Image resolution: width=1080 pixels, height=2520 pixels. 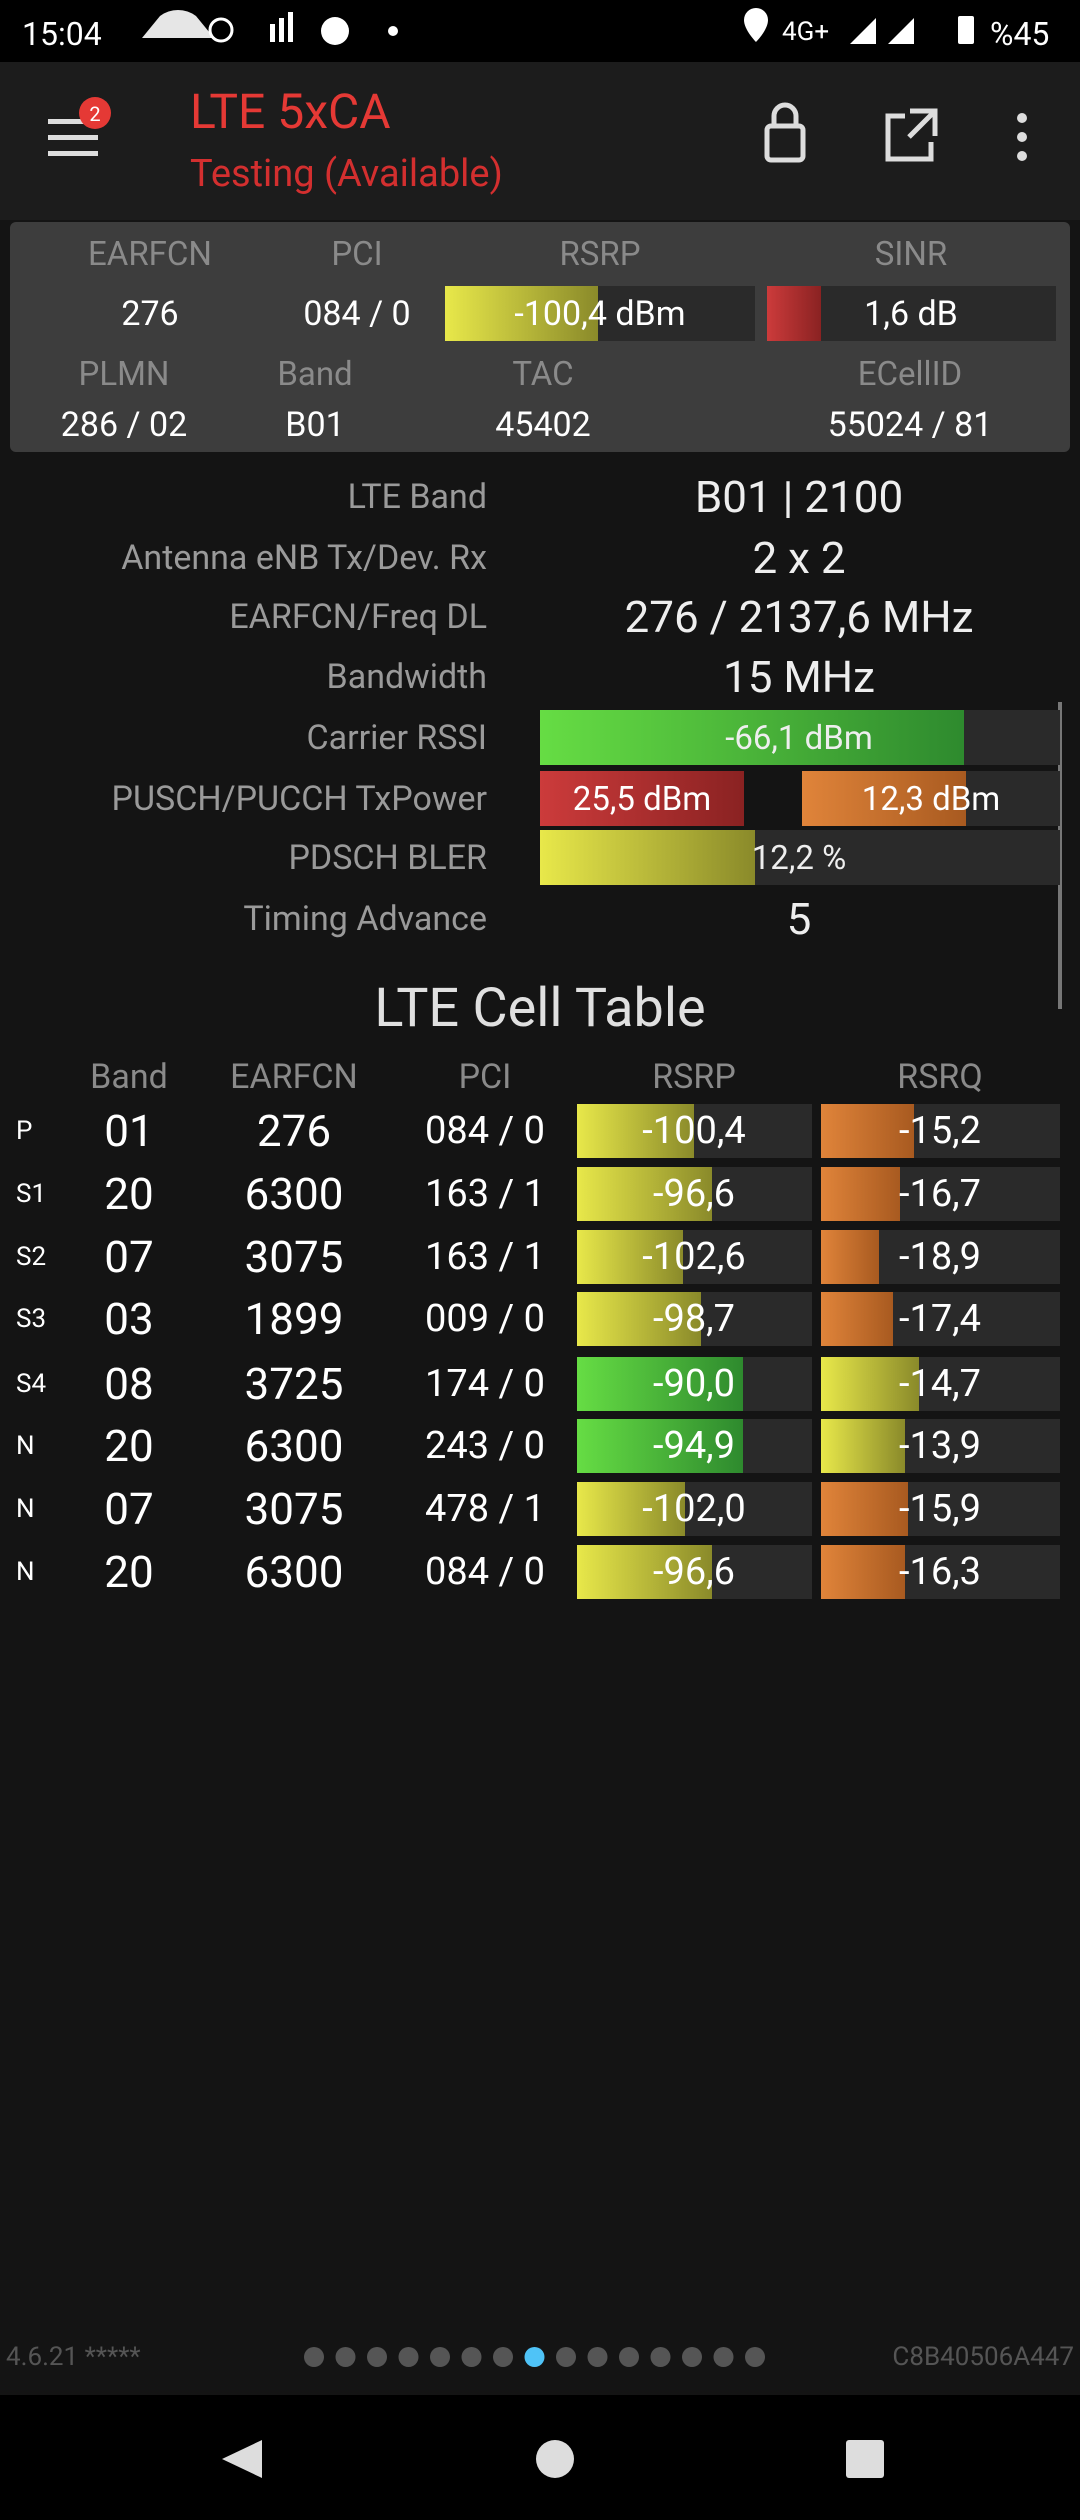 I want to click on version: 4.6.21 *****, so click(x=73, y=2357).